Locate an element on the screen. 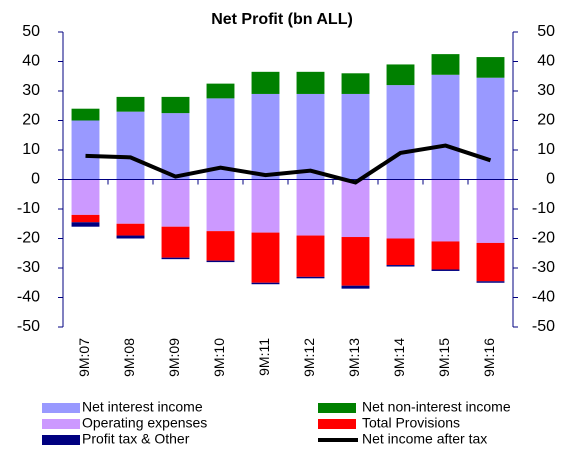 This screenshot has height=458, width=563. x-tick-label: 9M:09 is located at coordinates (174, 357).